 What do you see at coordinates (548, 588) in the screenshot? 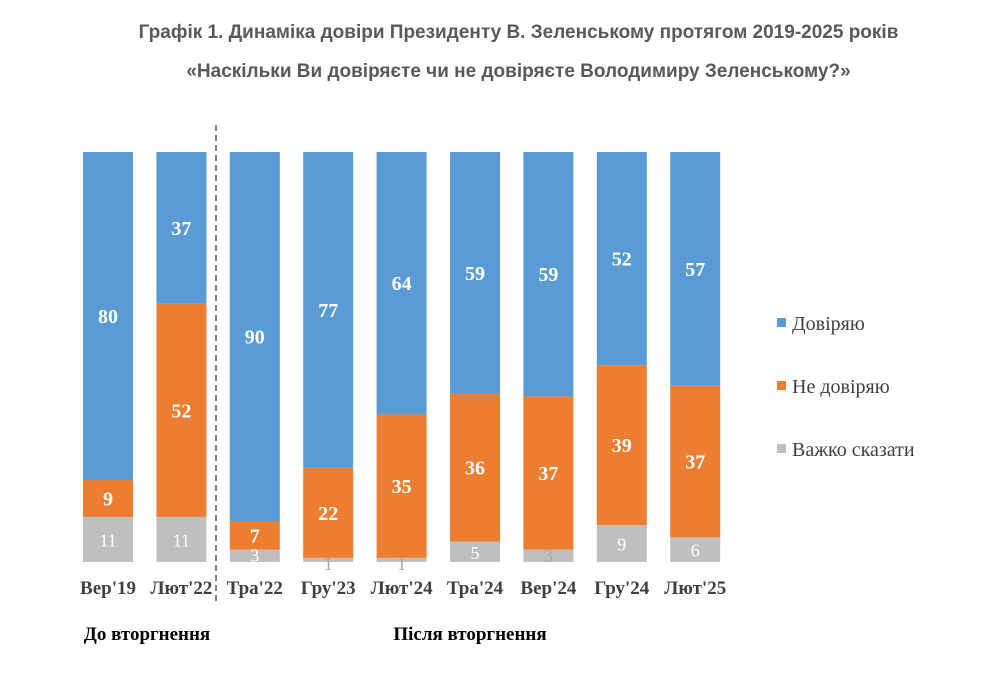
I see `category-label: Вер'24` at bounding box center [548, 588].